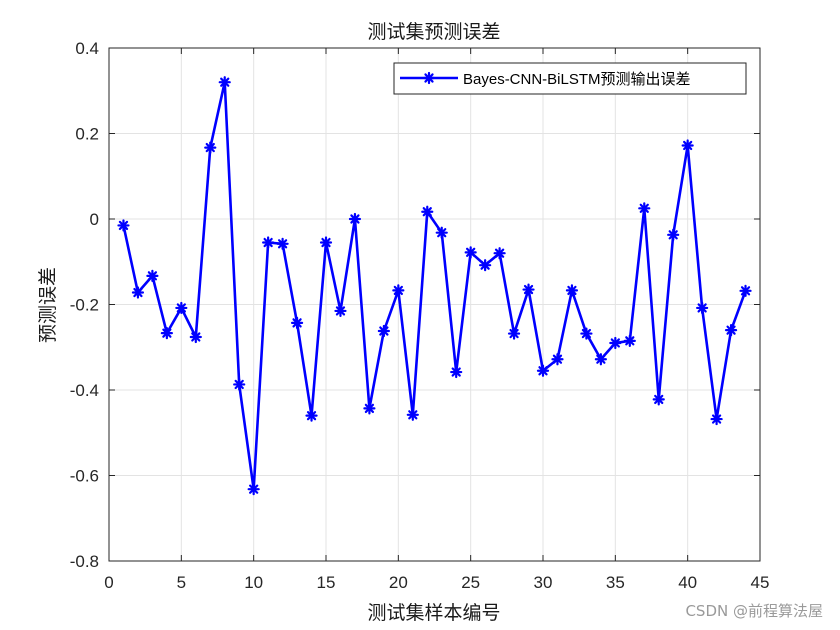 The height and width of the screenshot is (630, 840). I want to click on legend-marker, so click(429, 78).